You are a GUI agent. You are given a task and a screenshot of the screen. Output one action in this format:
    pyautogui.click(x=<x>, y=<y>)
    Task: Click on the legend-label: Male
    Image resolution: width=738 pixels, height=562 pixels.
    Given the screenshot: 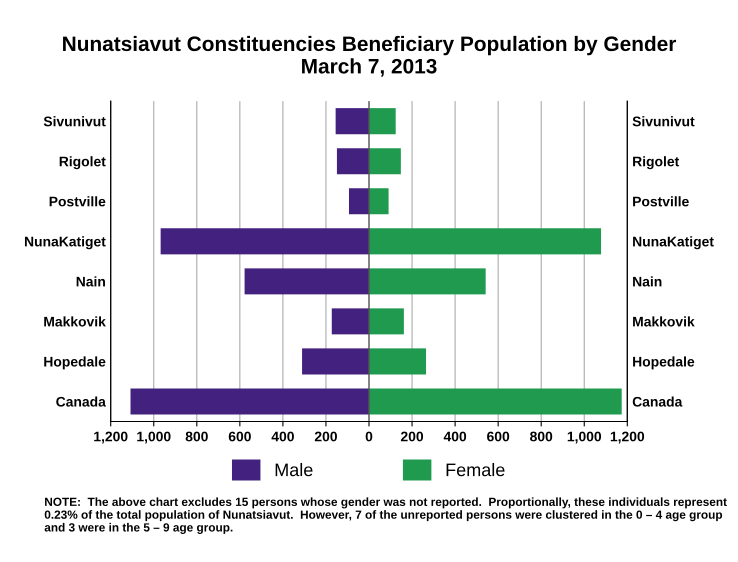 What is the action you would take?
    pyautogui.click(x=294, y=469)
    